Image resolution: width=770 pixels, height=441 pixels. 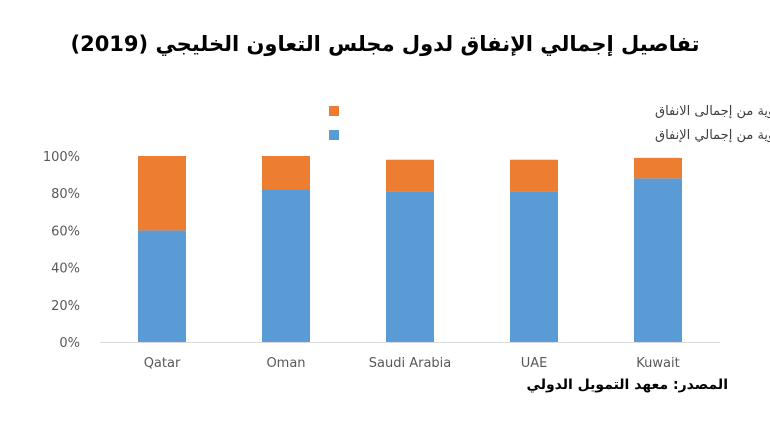 I want to click on source-note: المصدر: معهد التمويل الدولي, so click(x=627, y=385).